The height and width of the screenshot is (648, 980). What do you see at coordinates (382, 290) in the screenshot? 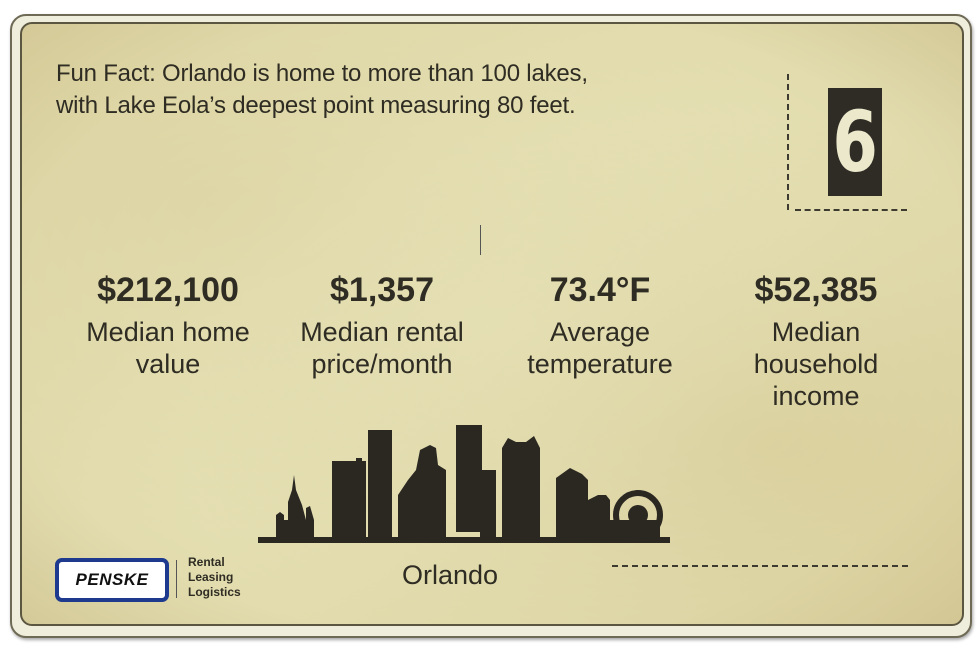
I see `stat-value: $1,357` at bounding box center [382, 290].